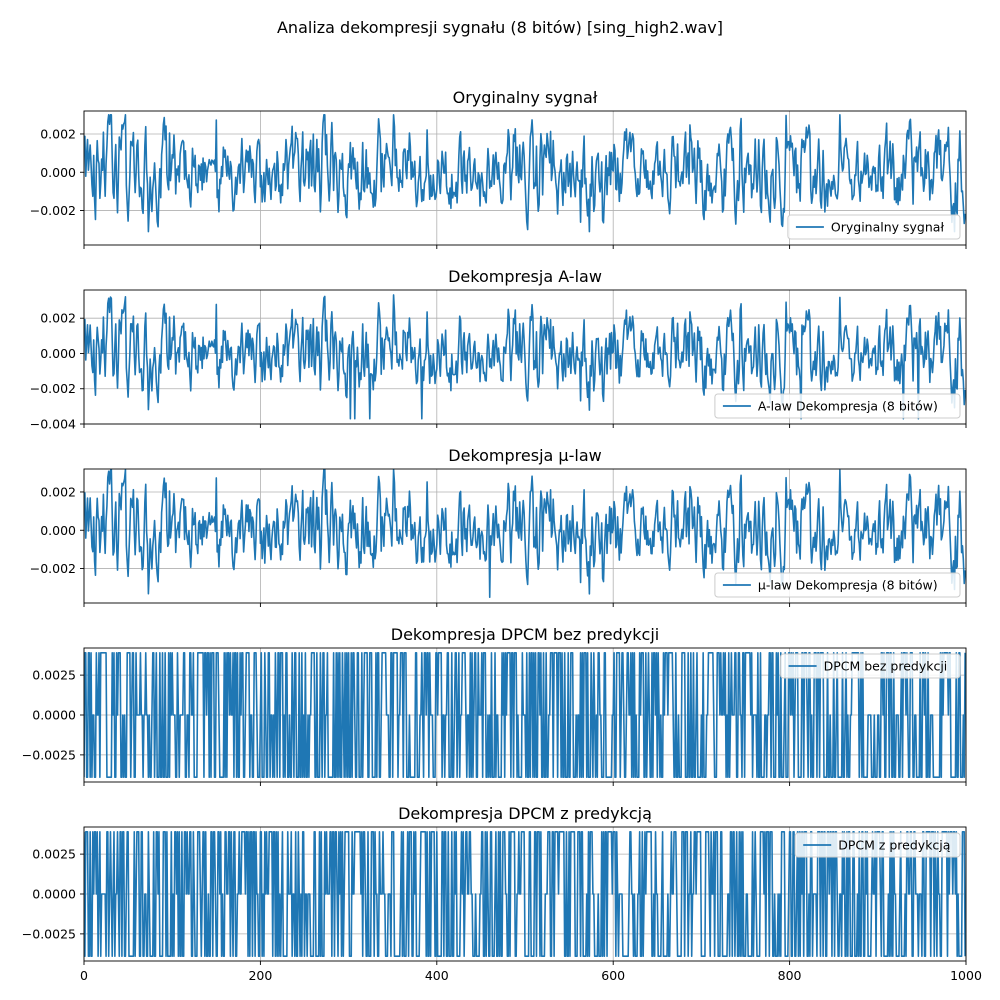 The image size is (1000, 1000). I want to click on x-tick-label: 0, so click(84, 975).